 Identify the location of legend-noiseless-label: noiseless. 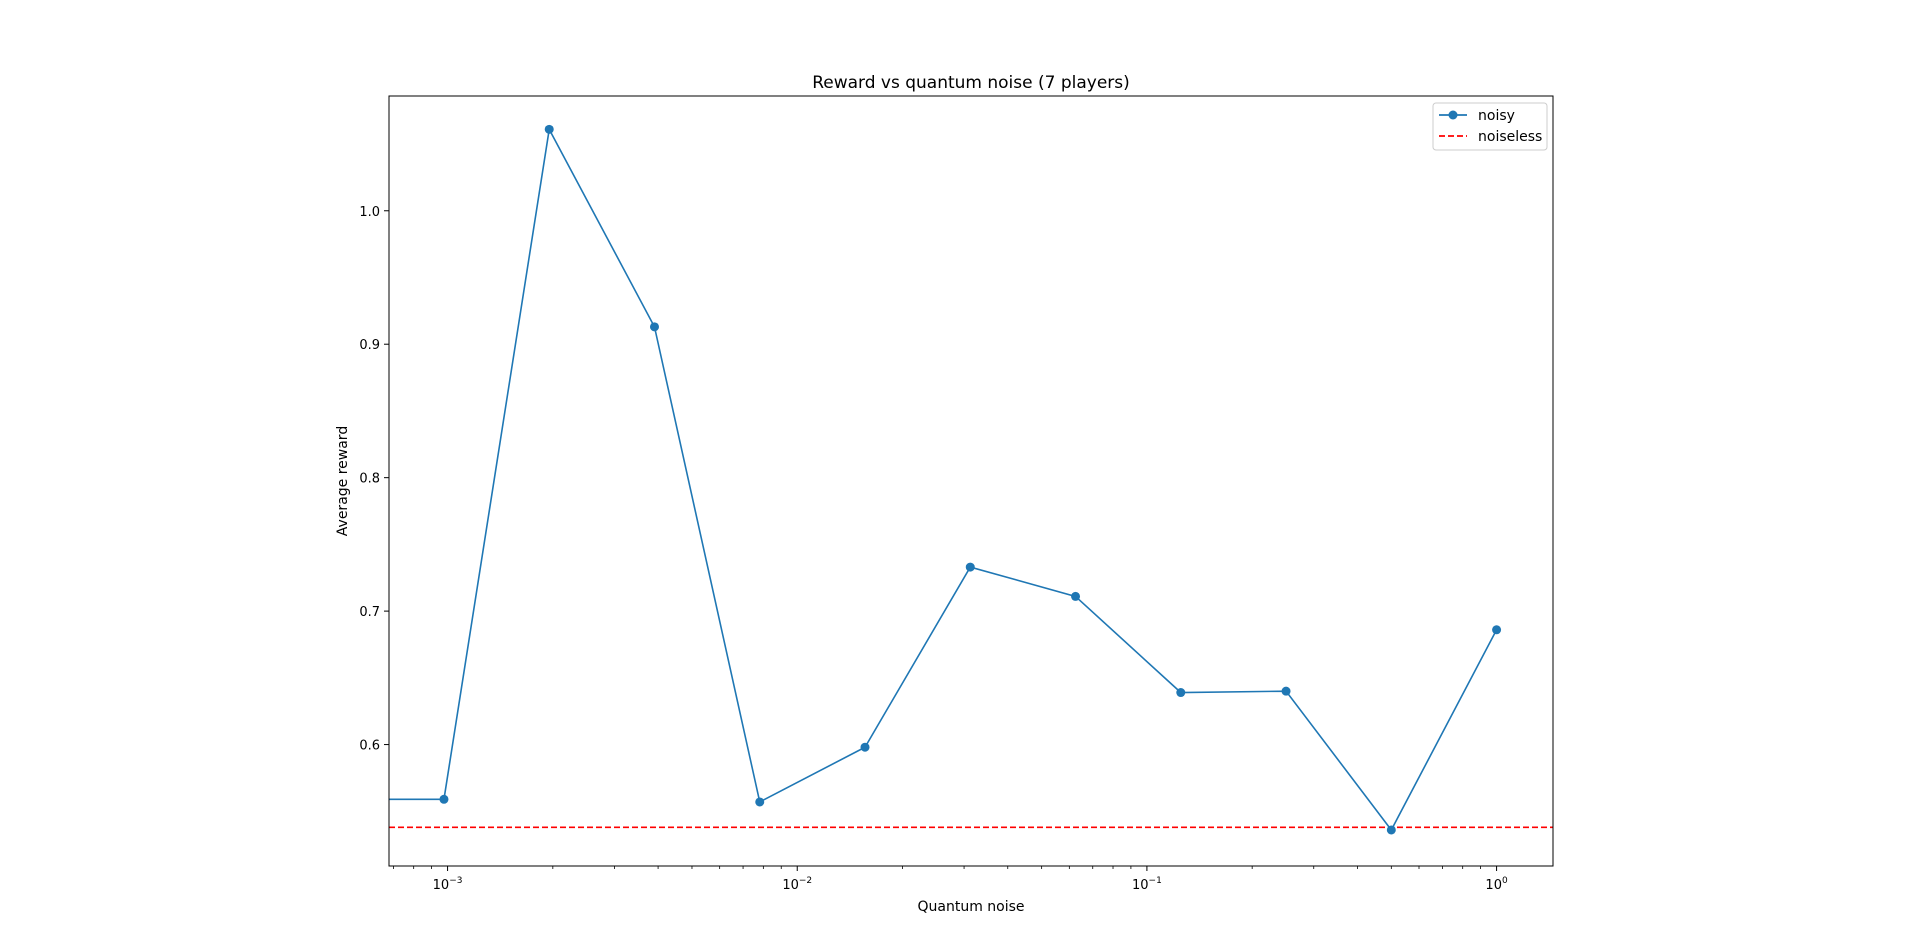
(1510, 137).